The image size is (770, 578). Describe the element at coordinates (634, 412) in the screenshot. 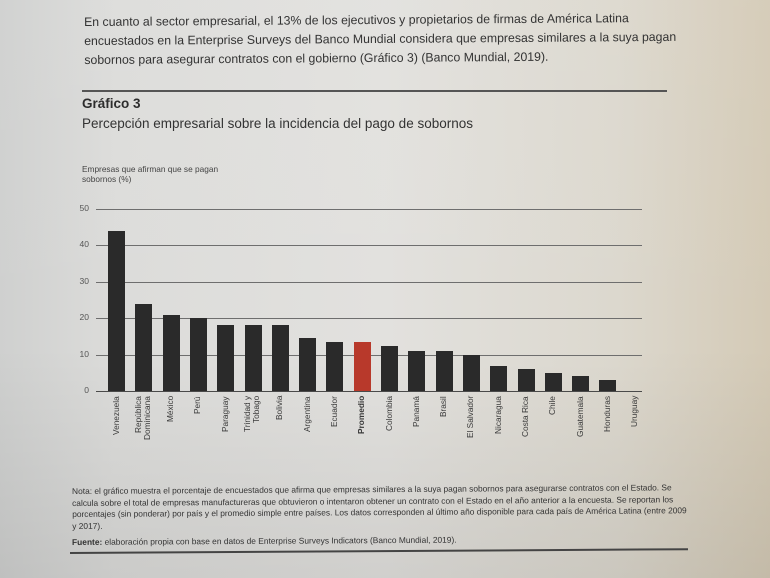

I see `x-label: Uruguay` at that location.